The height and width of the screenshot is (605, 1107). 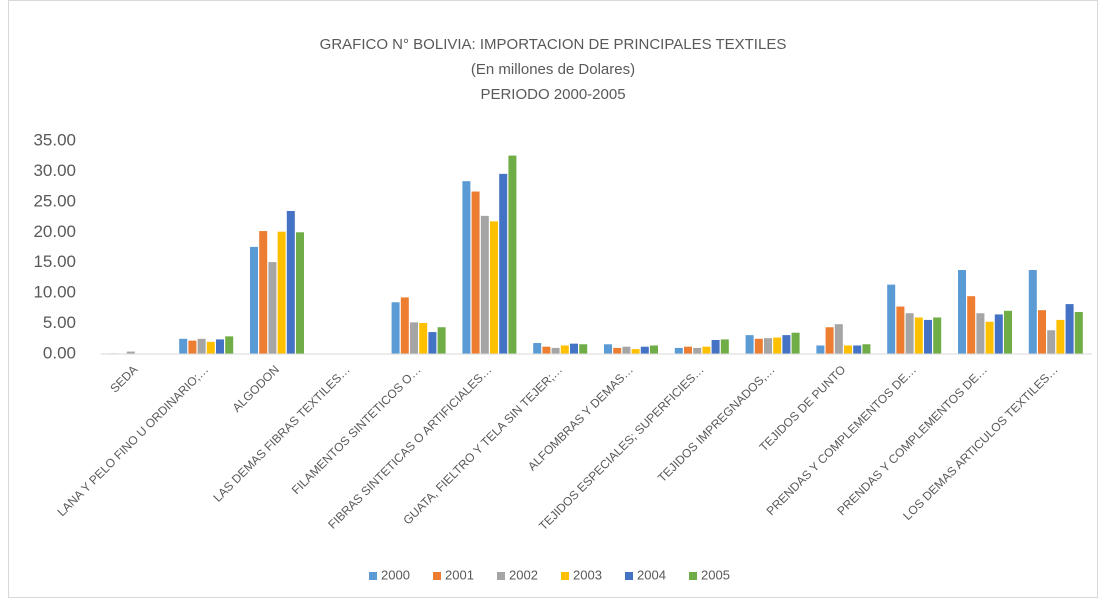 What do you see at coordinates (54, 139) in the screenshot?
I see `y-tick-label: 35.00` at bounding box center [54, 139].